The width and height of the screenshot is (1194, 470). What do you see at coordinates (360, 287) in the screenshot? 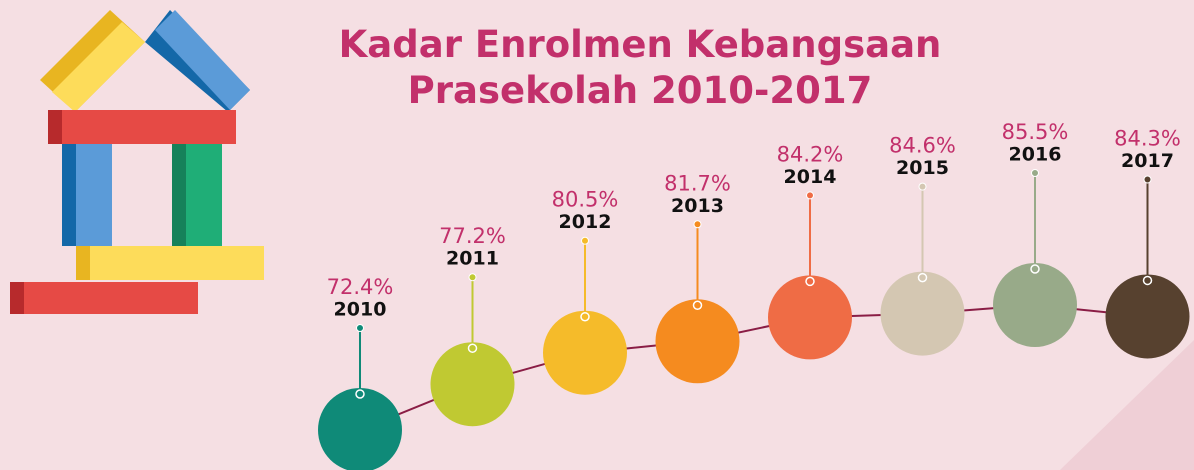
I see `value-label: 72.4%` at bounding box center [360, 287].